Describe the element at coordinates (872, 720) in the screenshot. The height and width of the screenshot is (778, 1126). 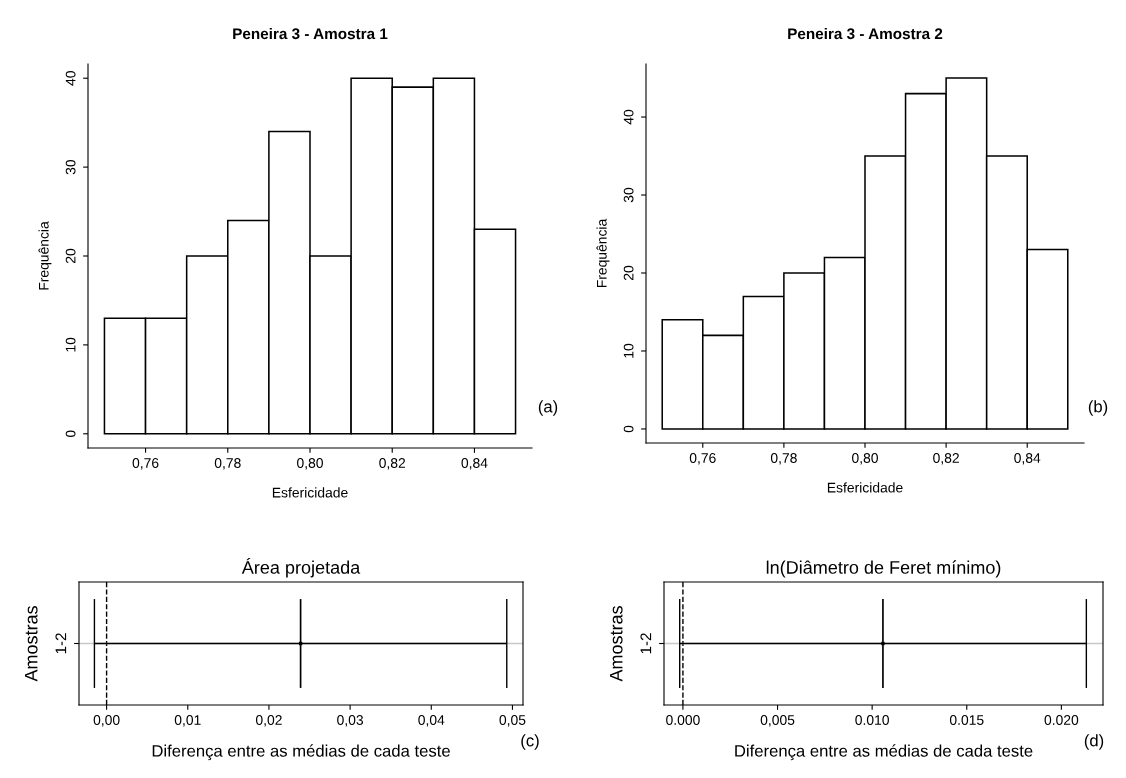
I see `x-tick-label: 0.010` at that location.